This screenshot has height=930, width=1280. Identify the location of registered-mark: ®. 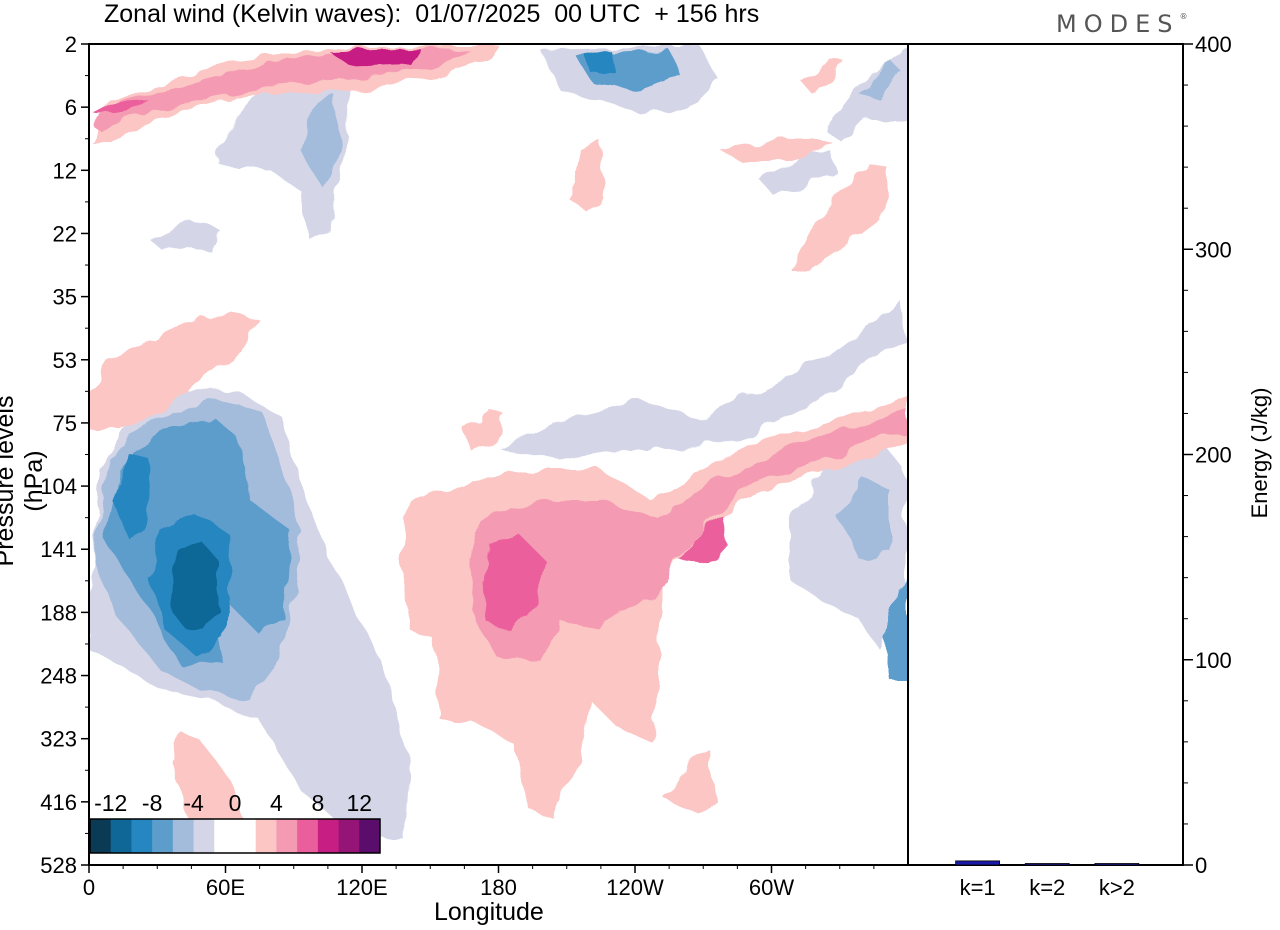
(1183, 16).